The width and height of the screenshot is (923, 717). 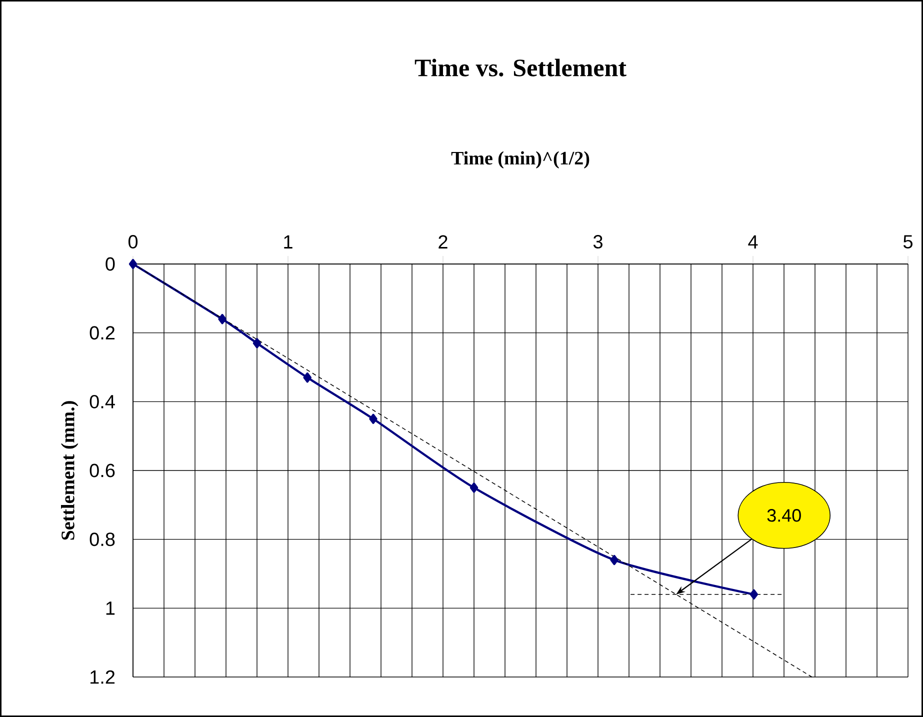 What do you see at coordinates (102, 539) in the screenshot?
I see `y-tick-label: 0.8` at bounding box center [102, 539].